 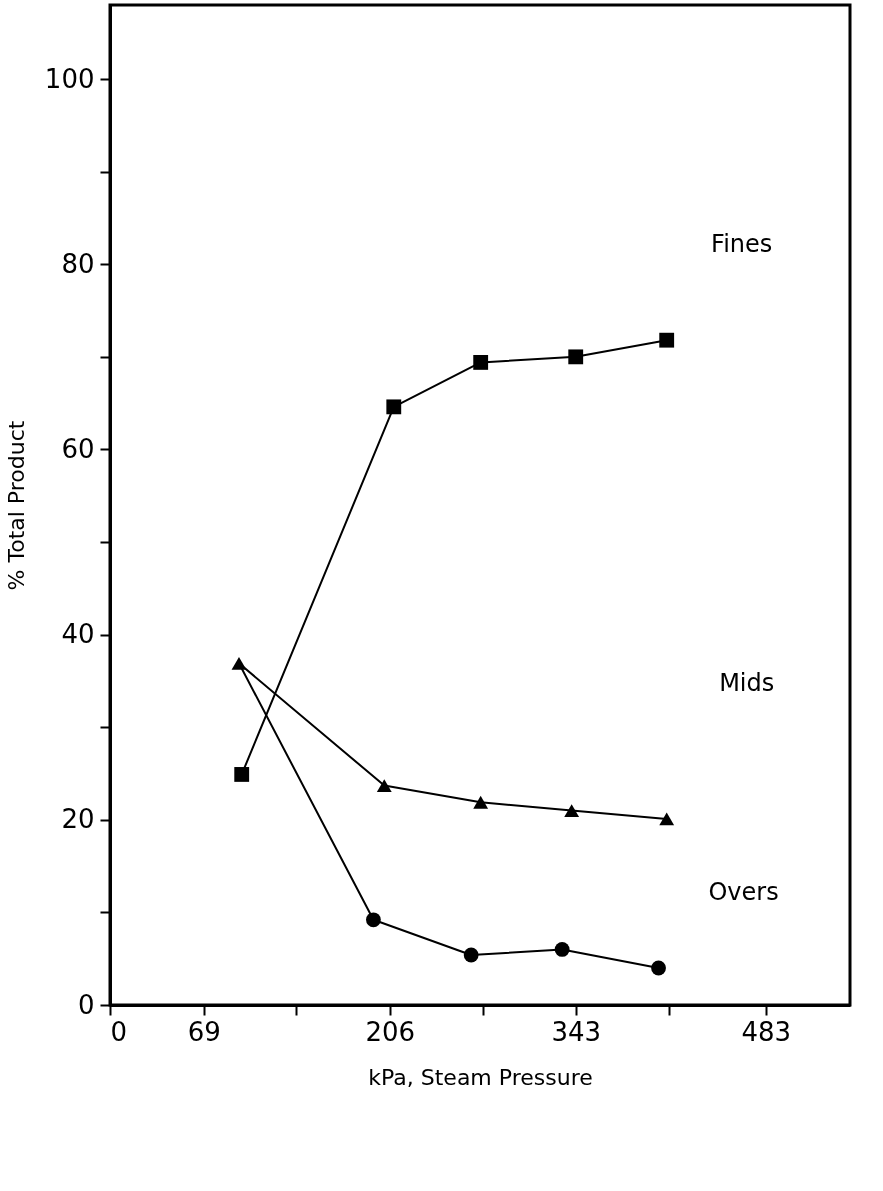 I want to click on x-tick-label: 483, so click(x=766, y=1031).